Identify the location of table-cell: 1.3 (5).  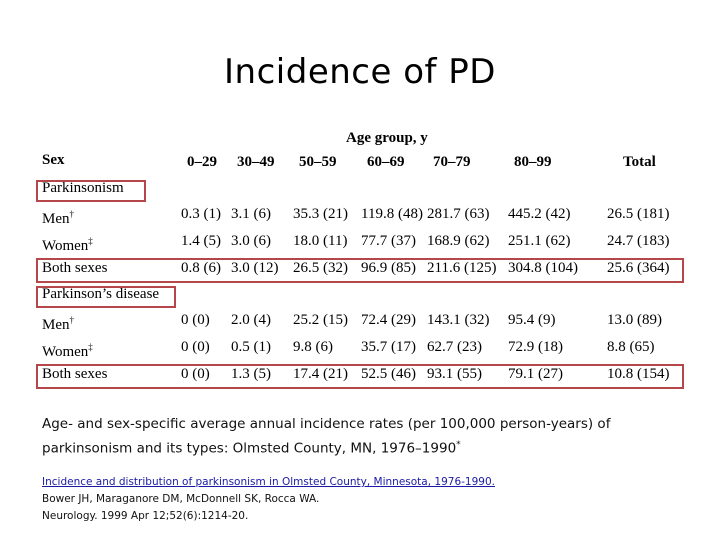
(251, 374).